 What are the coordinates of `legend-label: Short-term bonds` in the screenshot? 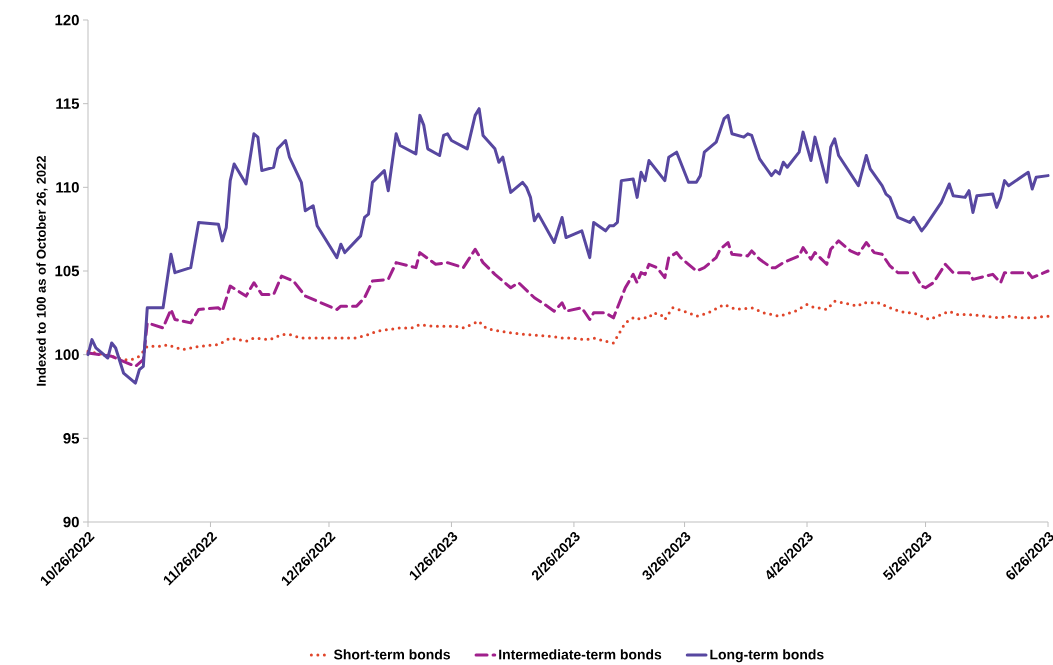 It's located at (391, 654).